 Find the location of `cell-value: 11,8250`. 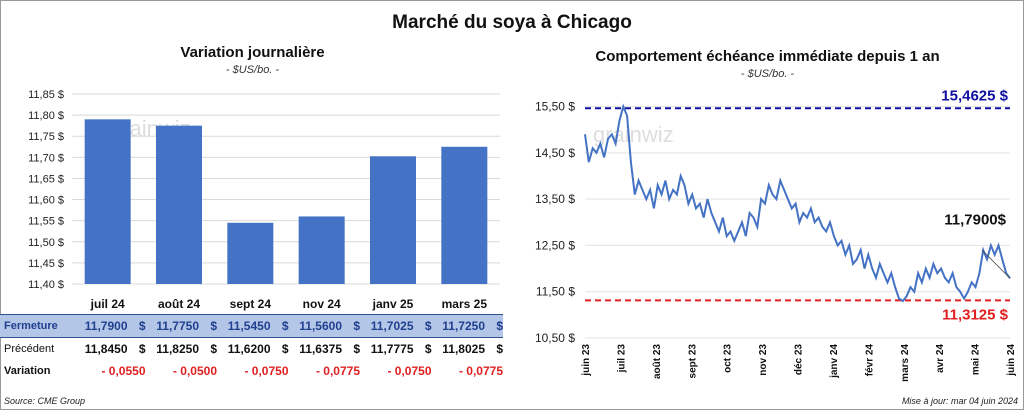

cell-value: 11,8250 is located at coordinates (177, 349).